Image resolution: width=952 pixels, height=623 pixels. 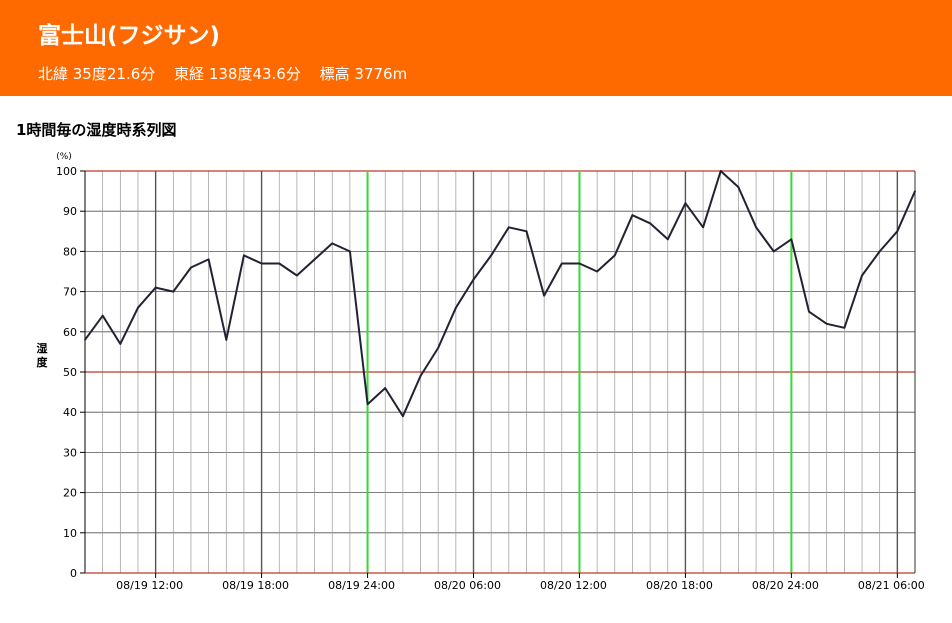 What do you see at coordinates (237, 74) in the screenshot?
I see `longitude: 東経 138度43.6分` at bounding box center [237, 74].